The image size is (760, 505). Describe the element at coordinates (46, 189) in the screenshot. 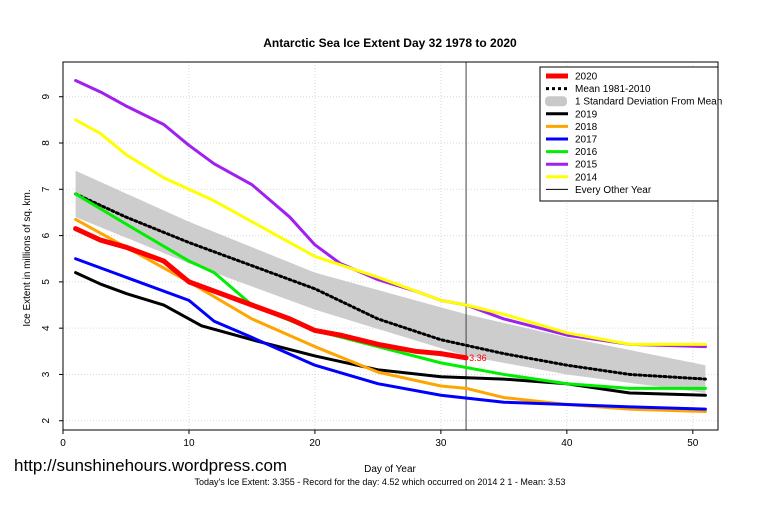

I see `y-tick-label: 7` at that location.